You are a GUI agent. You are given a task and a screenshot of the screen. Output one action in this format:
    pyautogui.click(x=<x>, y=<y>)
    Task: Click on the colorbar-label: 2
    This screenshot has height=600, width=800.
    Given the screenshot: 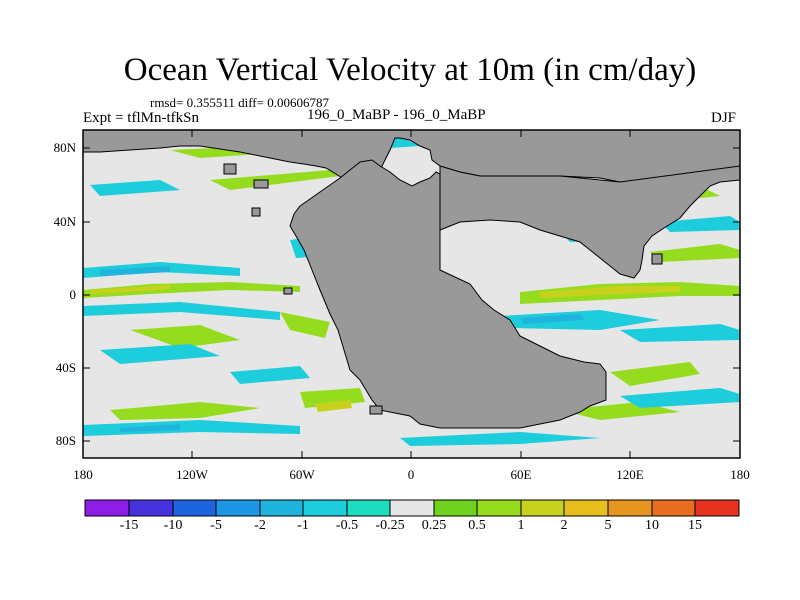 What is the action you would take?
    pyautogui.click(x=564, y=525)
    